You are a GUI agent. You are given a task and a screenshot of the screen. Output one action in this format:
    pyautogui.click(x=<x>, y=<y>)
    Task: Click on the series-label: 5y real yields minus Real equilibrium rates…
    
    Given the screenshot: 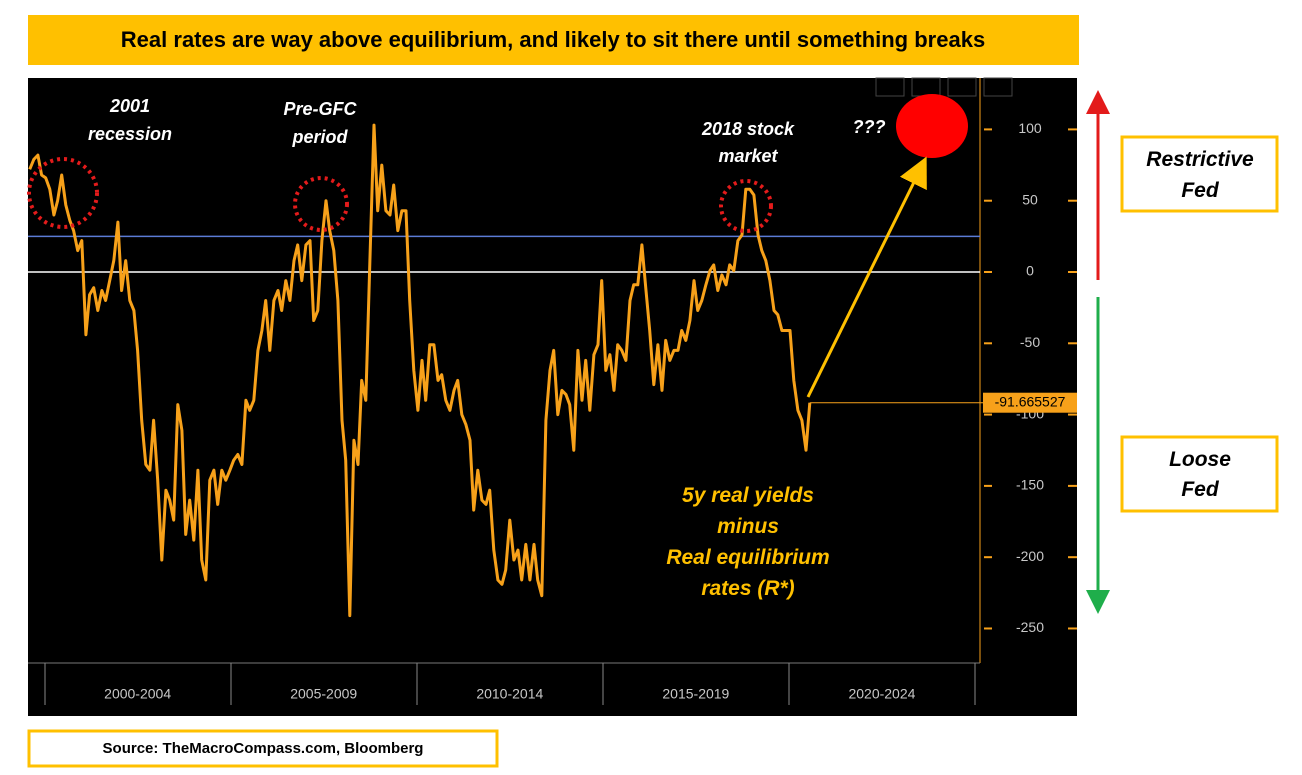 What is the action you would take?
    pyautogui.click(x=747, y=542)
    